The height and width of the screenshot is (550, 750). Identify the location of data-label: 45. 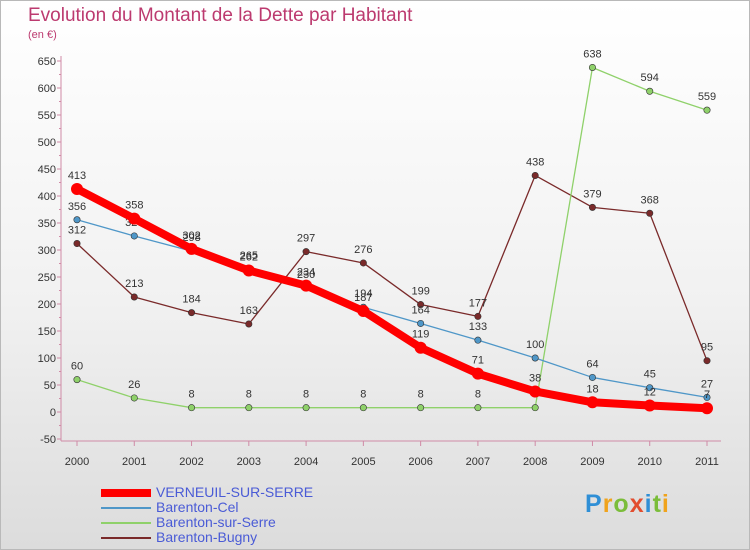
(650, 375).